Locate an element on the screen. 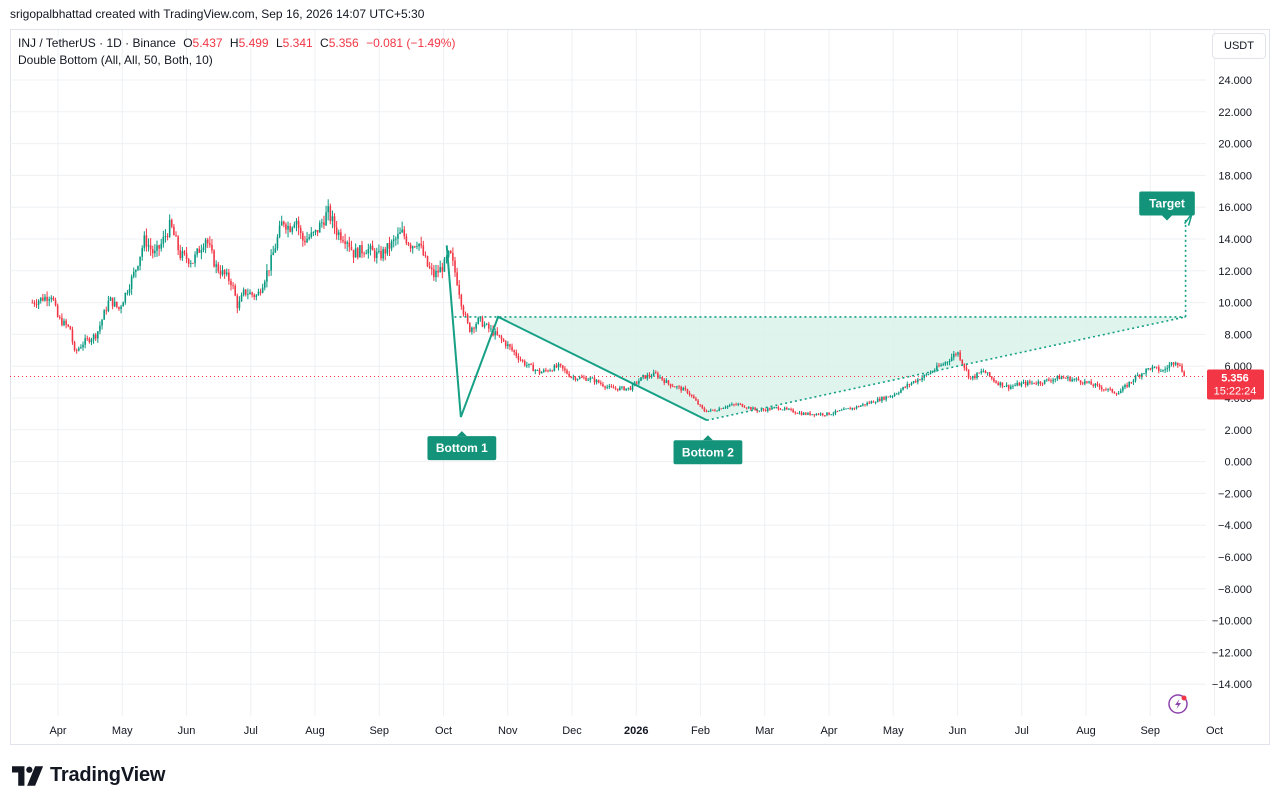 The width and height of the screenshot is (1280, 805). price-tick-label: 20.000 is located at coordinates (1235, 145).